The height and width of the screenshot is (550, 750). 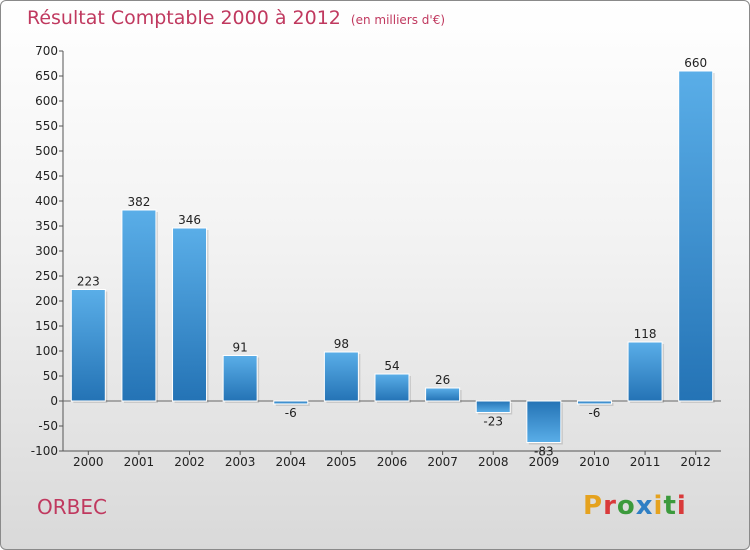 What do you see at coordinates (240, 348) in the screenshot?
I see `value-label-2003: 91` at bounding box center [240, 348].